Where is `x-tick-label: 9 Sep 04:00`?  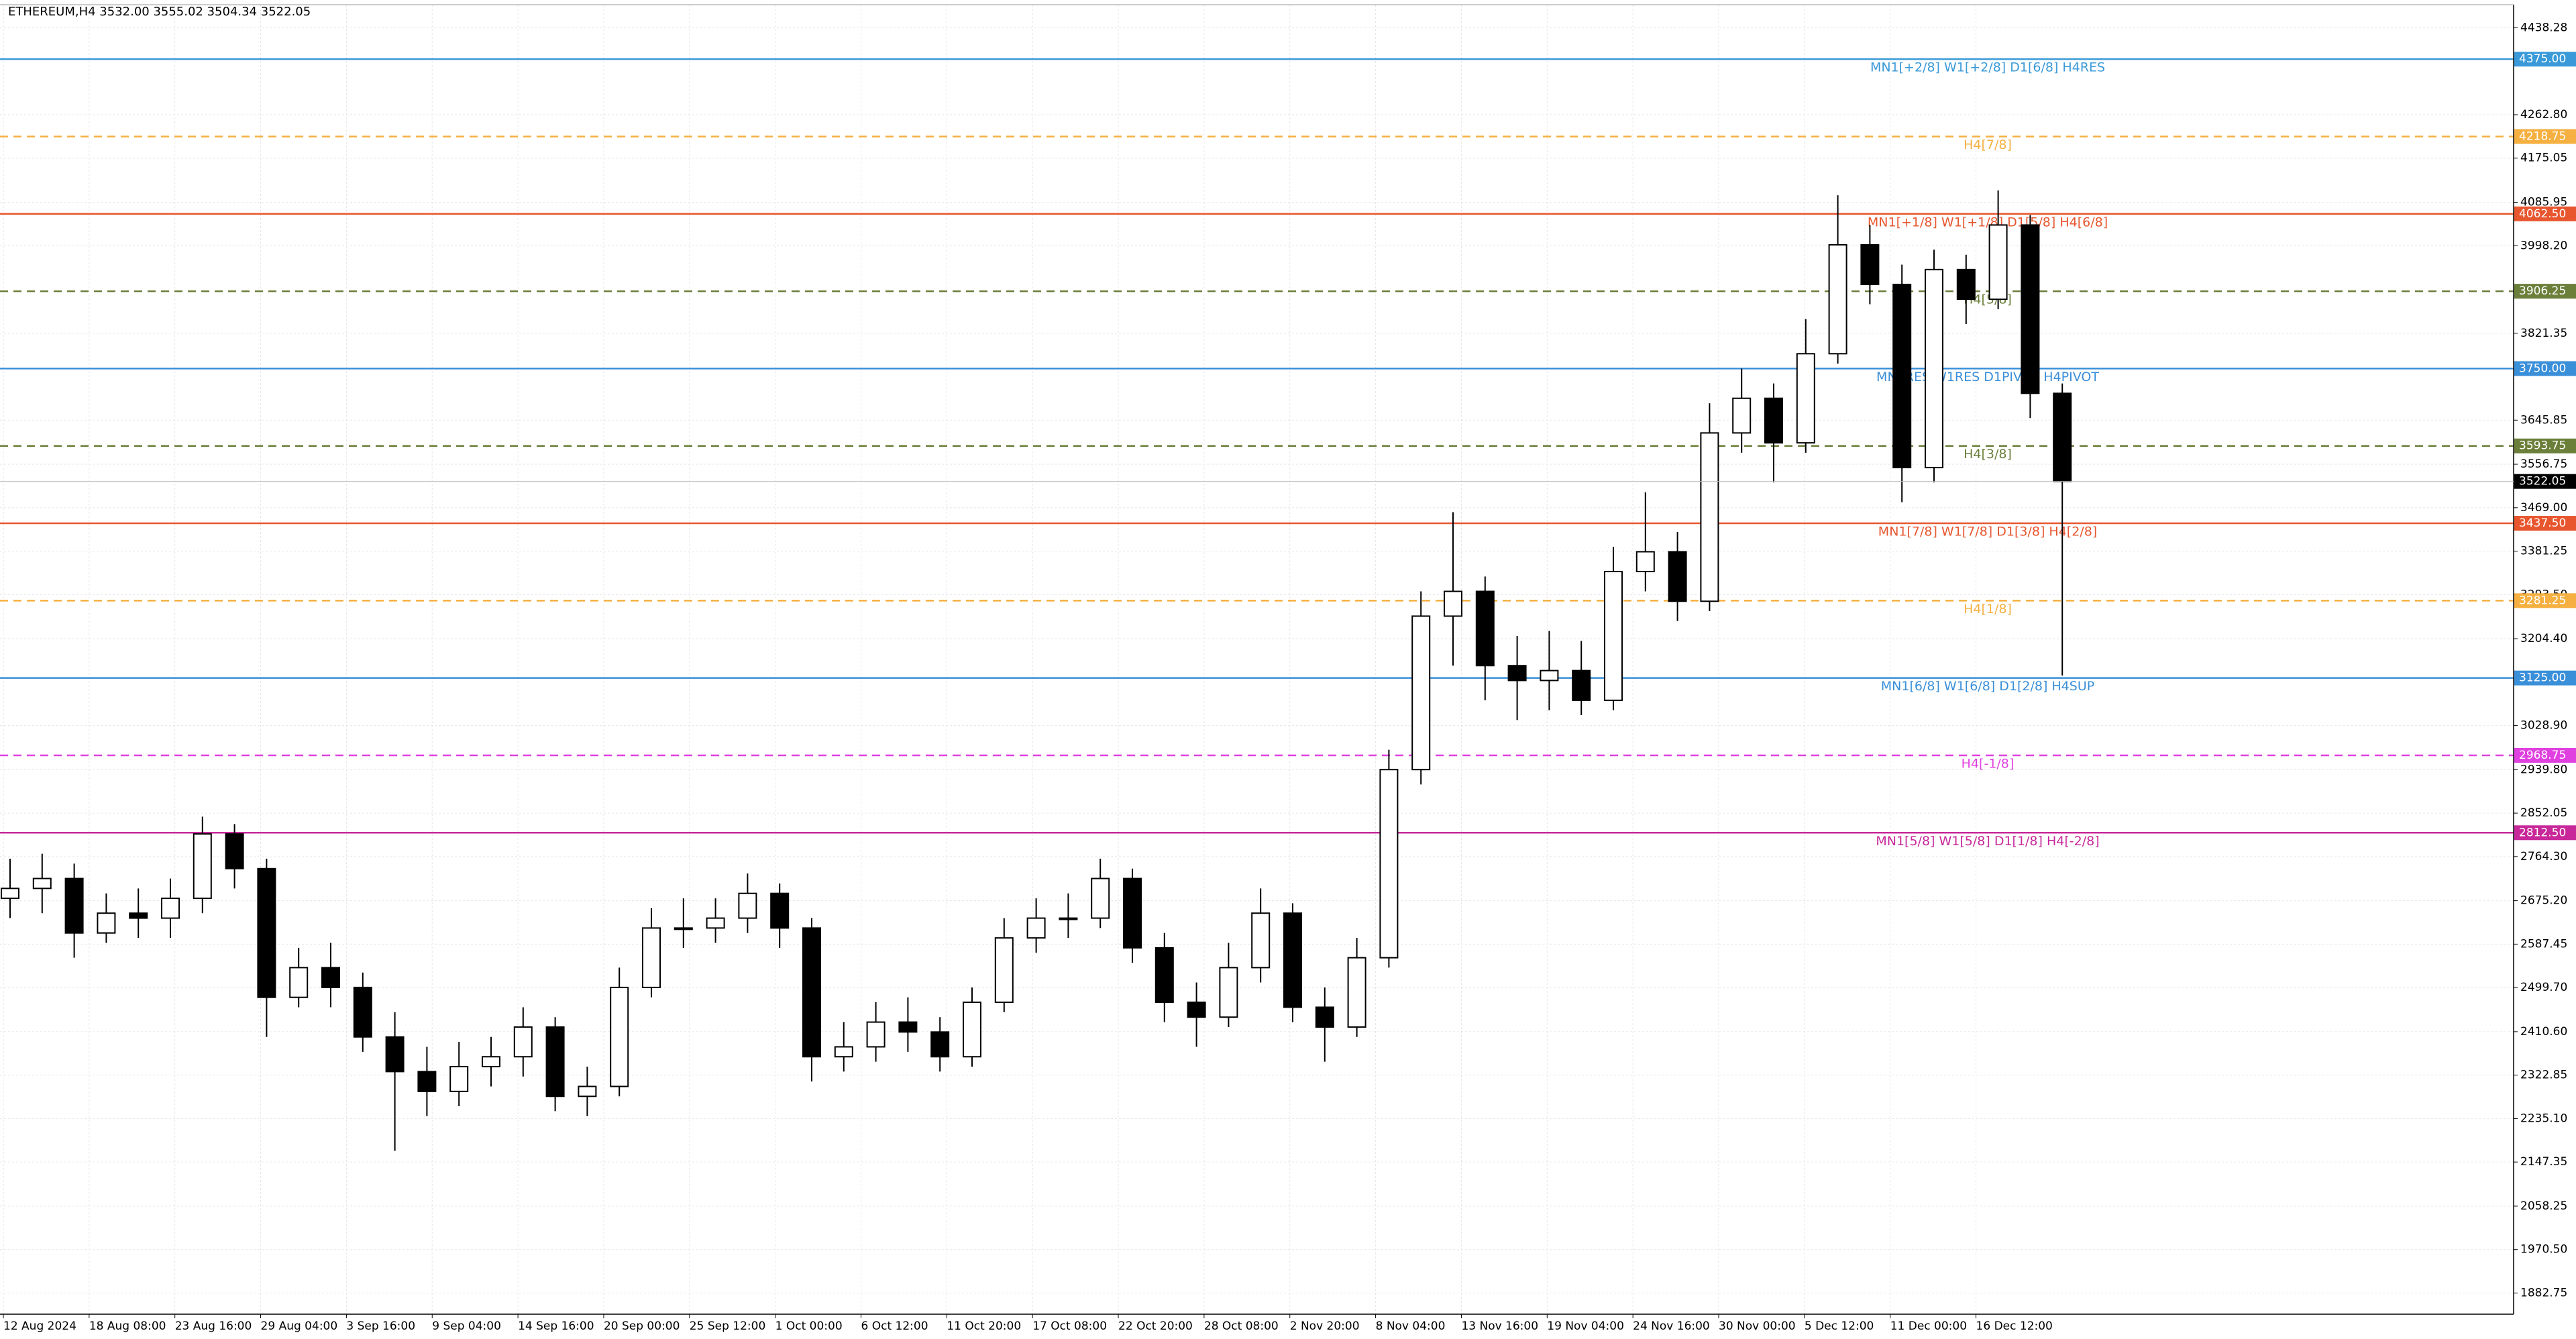 x-tick-label: 9 Sep 04:00 is located at coordinates (466, 1326).